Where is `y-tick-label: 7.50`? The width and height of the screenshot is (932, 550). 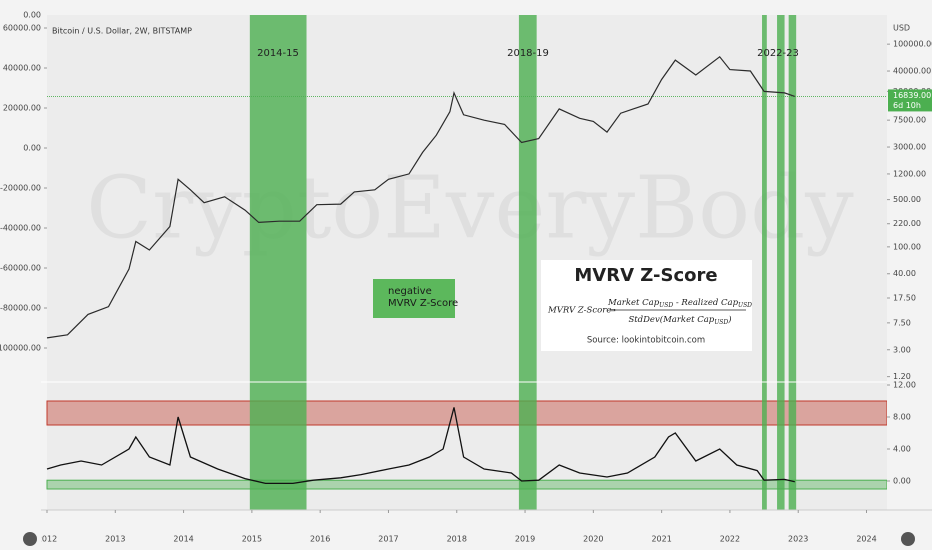
y-tick-label: 7.50 is located at coordinates (902, 322).